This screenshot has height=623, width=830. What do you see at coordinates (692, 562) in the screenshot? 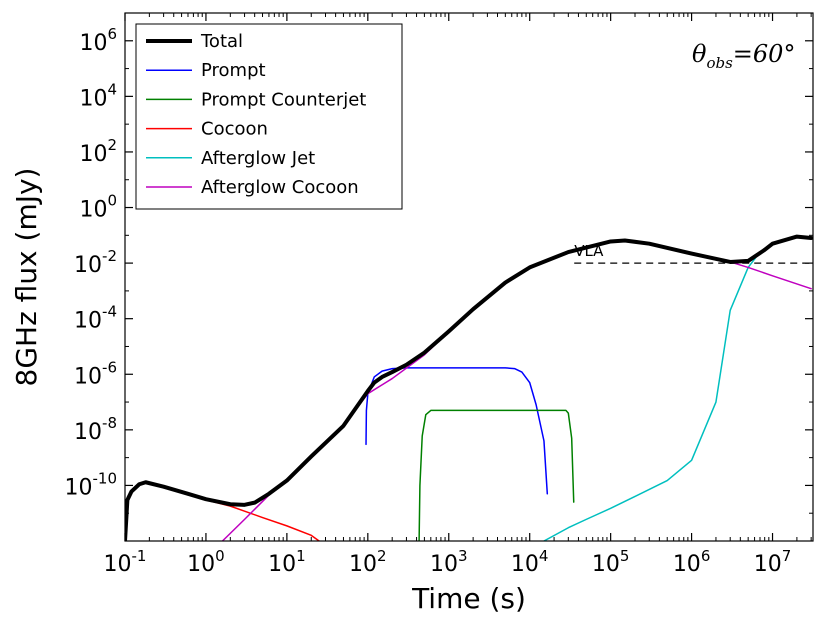
I see `x-tick-label: 10⁶` at bounding box center [692, 562].